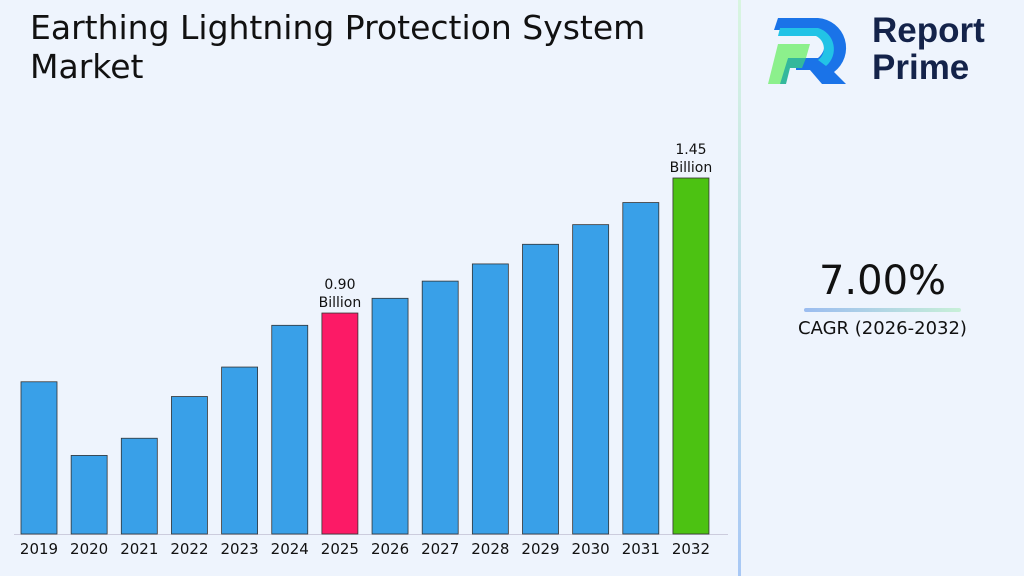 Image resolution: width=1024 pixels, height=576 pixels. I want to click on bar-2025, so click(340, 423).